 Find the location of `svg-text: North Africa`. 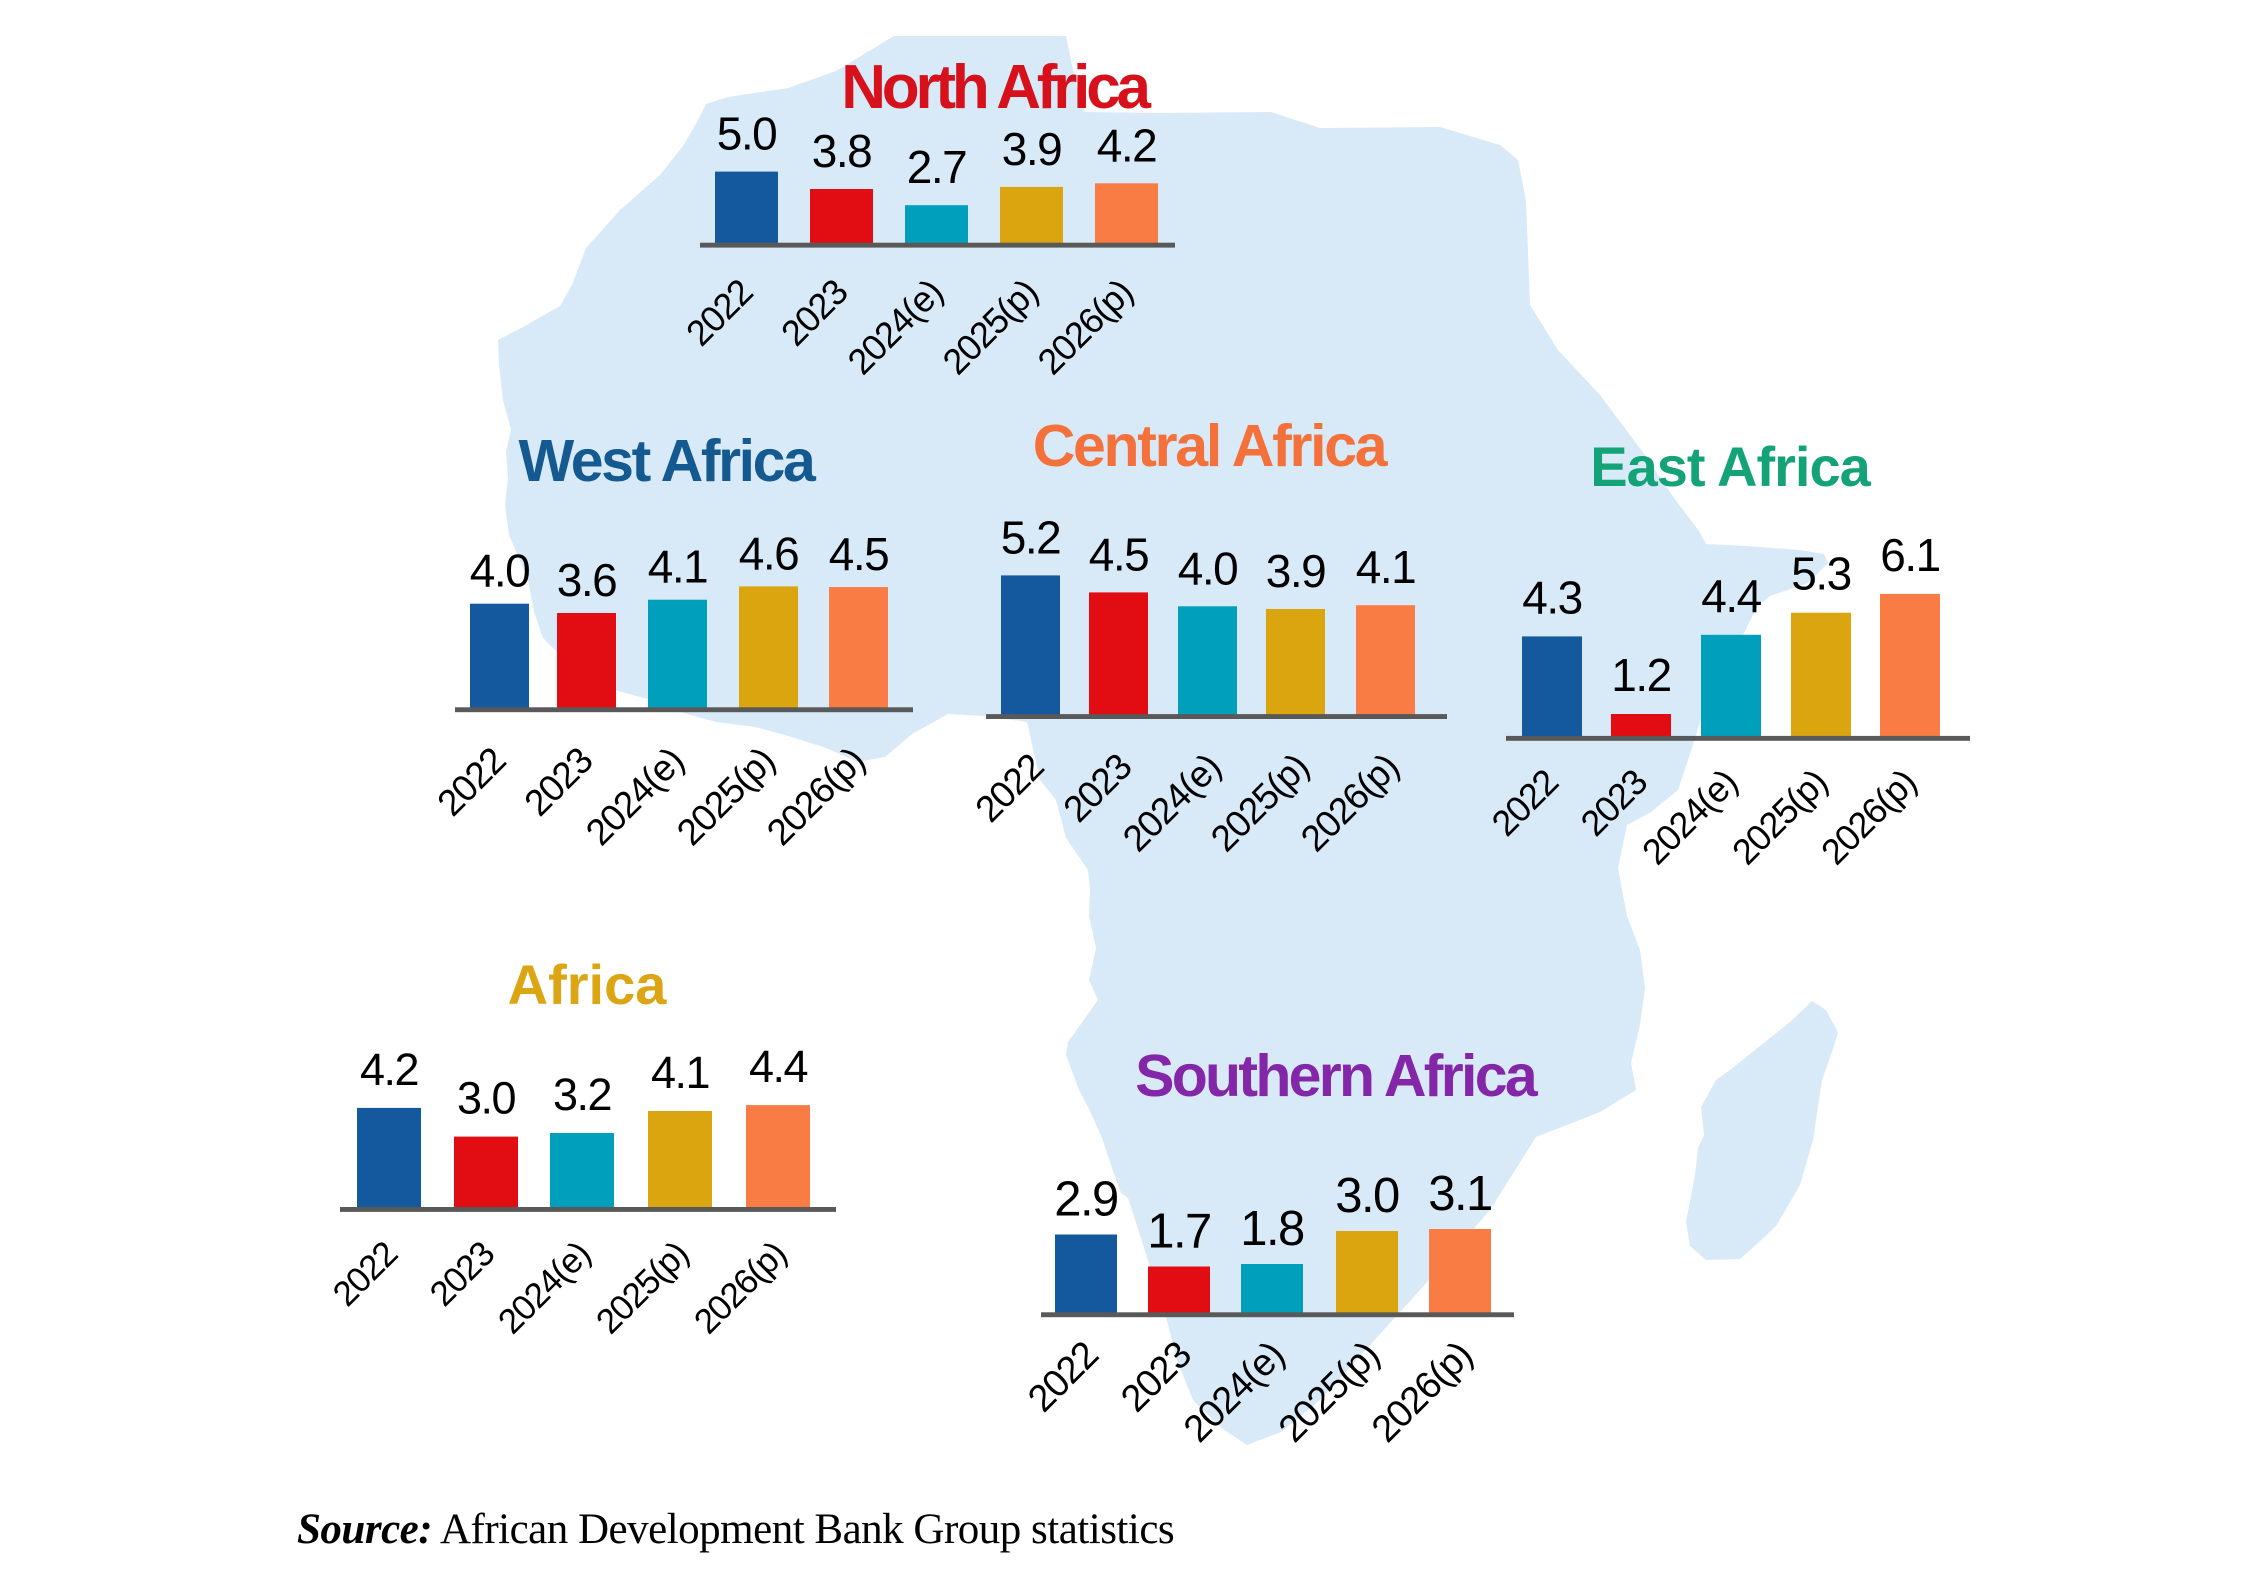

svg-text: North Africa is located at coordinates (996, 87).